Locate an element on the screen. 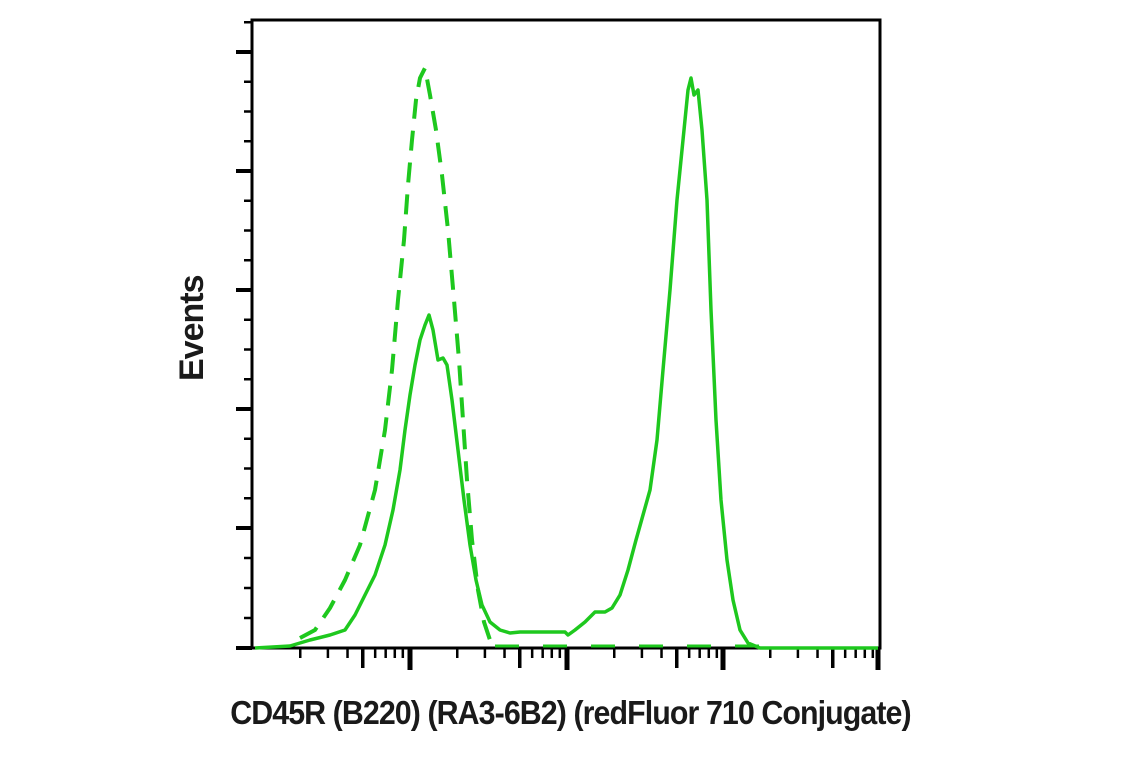 This screenshot has width=1141, height=768. control-histogram-dashed-line is located at coordinates (398, 358).